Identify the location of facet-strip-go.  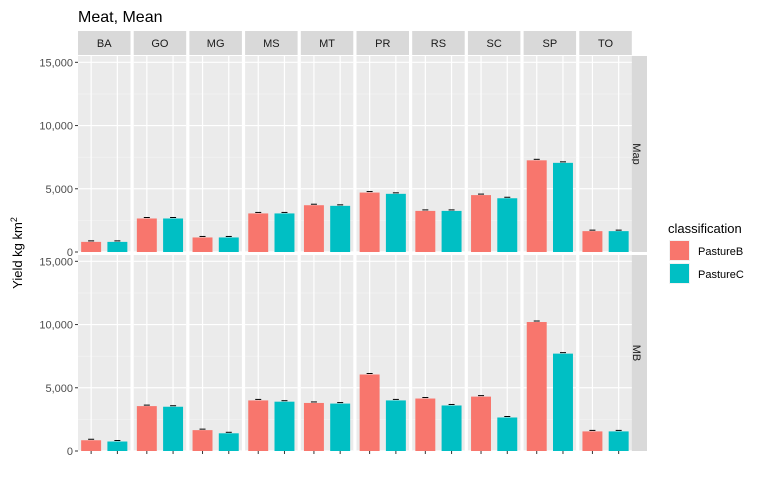
(160, 43).